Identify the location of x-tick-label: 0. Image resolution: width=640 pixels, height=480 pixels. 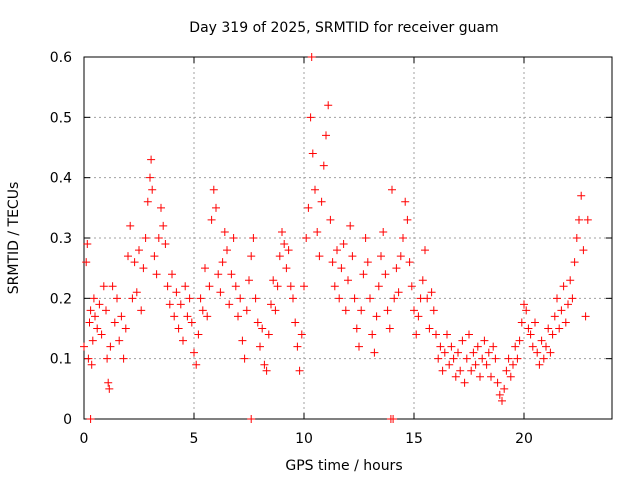
(84, 439).